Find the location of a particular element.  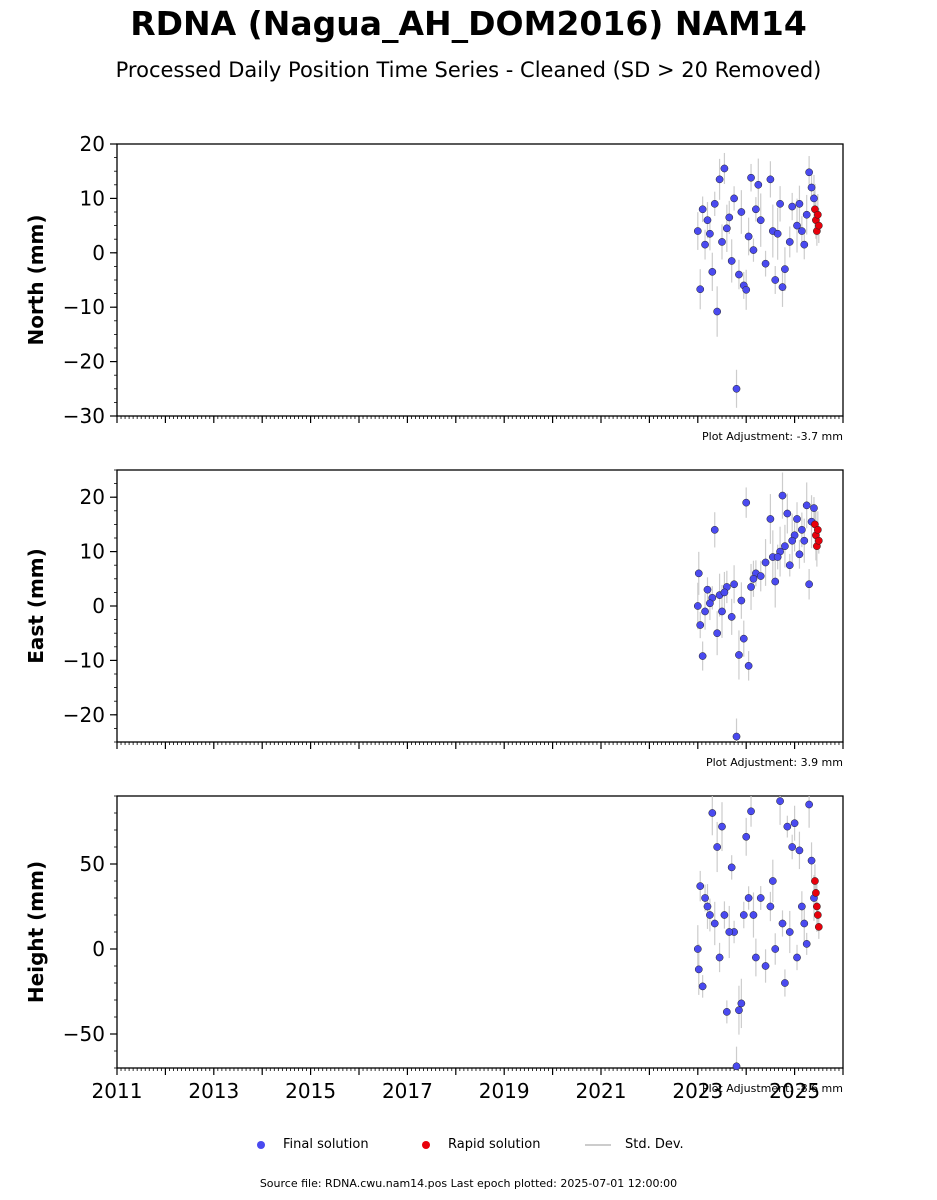

y-tick-label: 20 is located at coordinates (92, 497).